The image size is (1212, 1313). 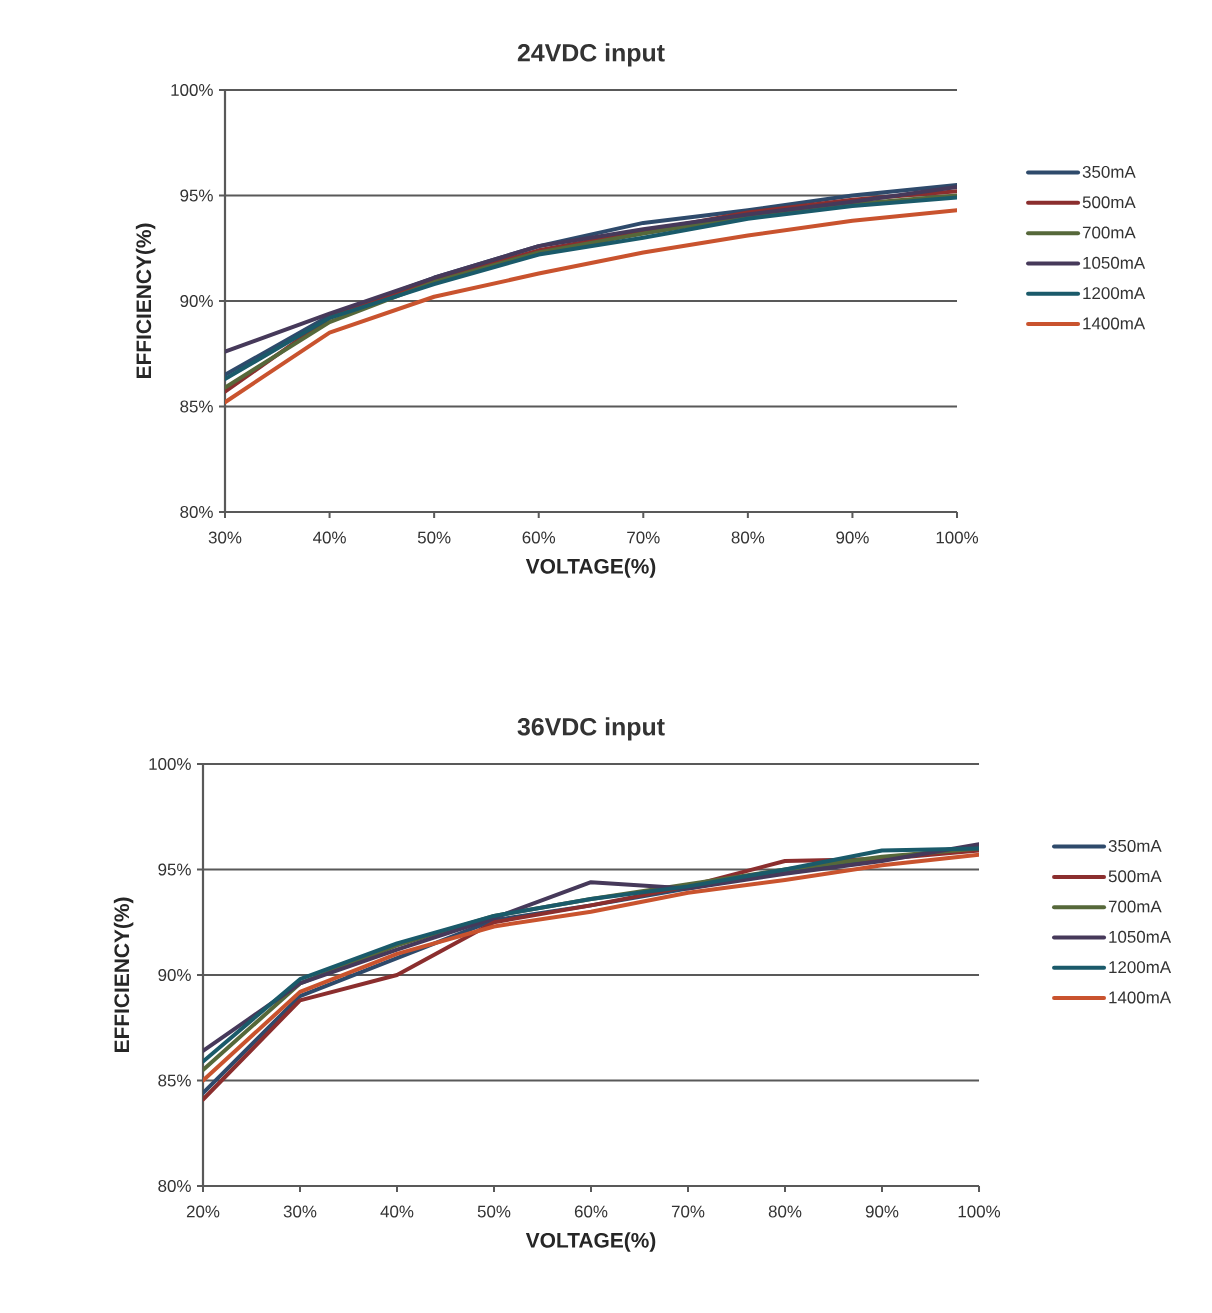 I want to click on chart-title: 24VDC input, so click(x=591, y=55).